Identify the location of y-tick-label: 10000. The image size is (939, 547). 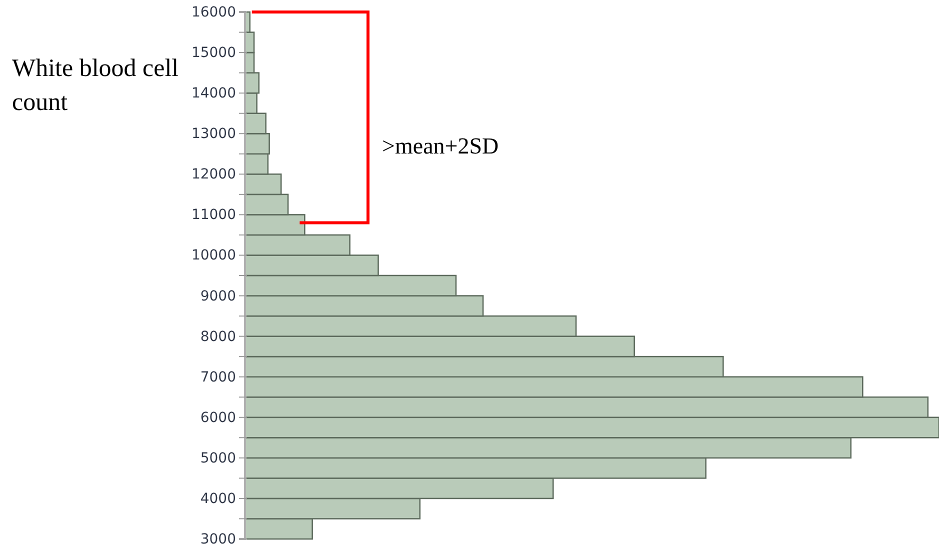
(213, 256).